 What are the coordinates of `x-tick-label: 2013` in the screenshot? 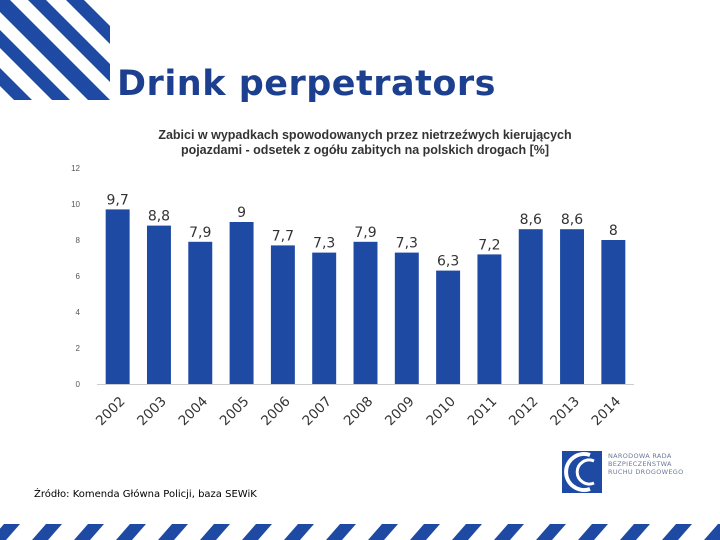 It's located at (565, 412).